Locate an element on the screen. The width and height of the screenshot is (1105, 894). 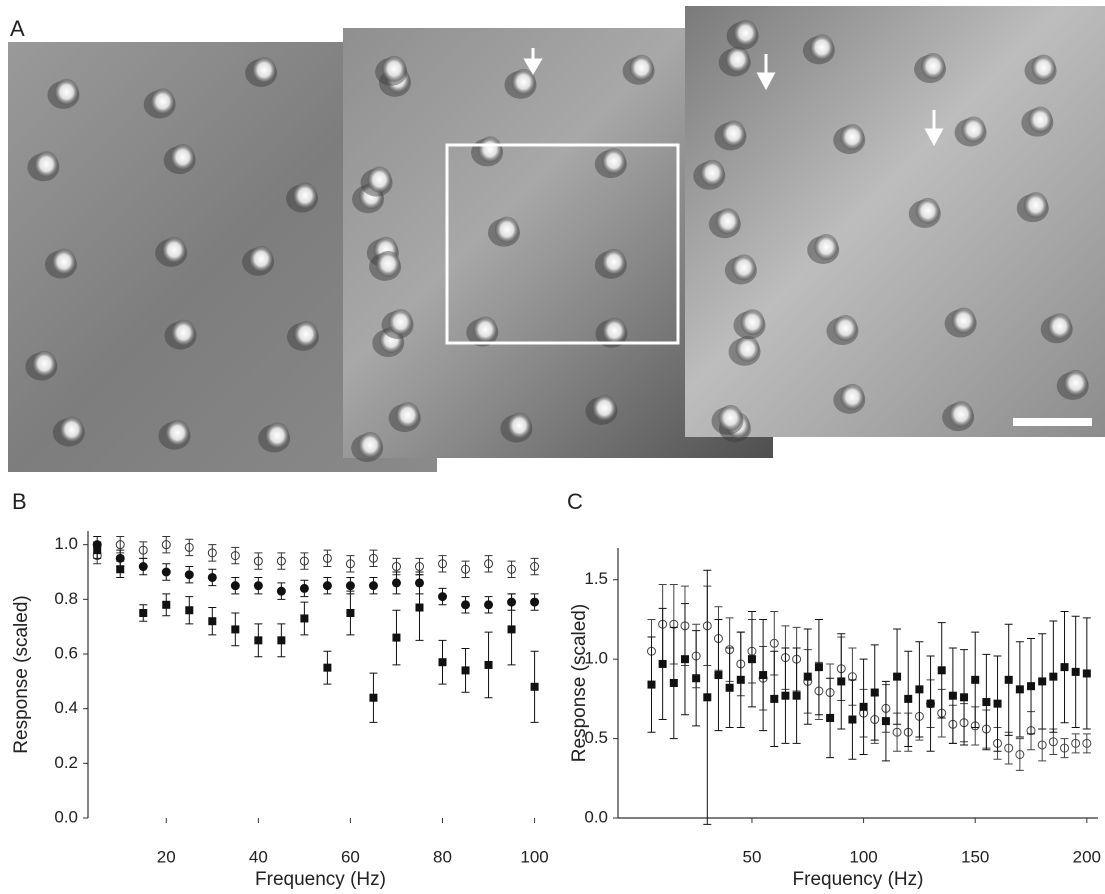
y-tick-label: 1.0 is located at coordinates (596, 658).